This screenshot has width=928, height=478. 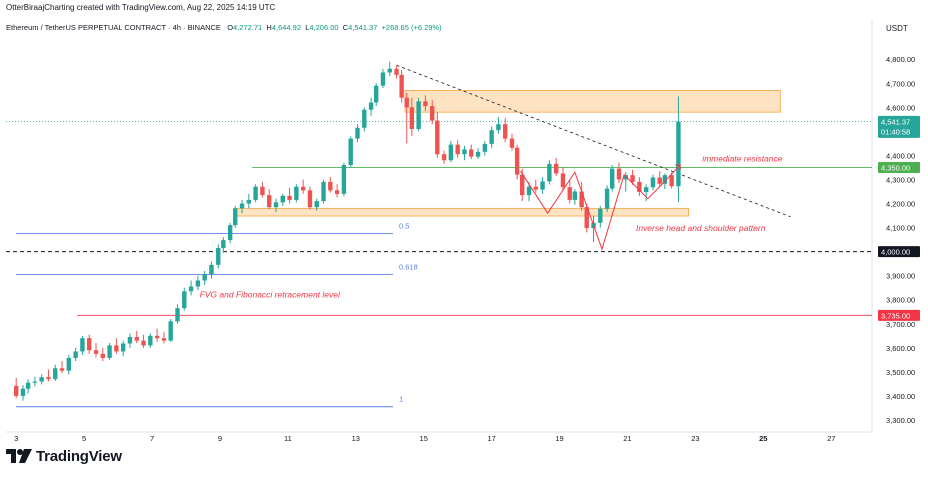 I want to click on time-tick-label: 17, so click(x=491, y=438).